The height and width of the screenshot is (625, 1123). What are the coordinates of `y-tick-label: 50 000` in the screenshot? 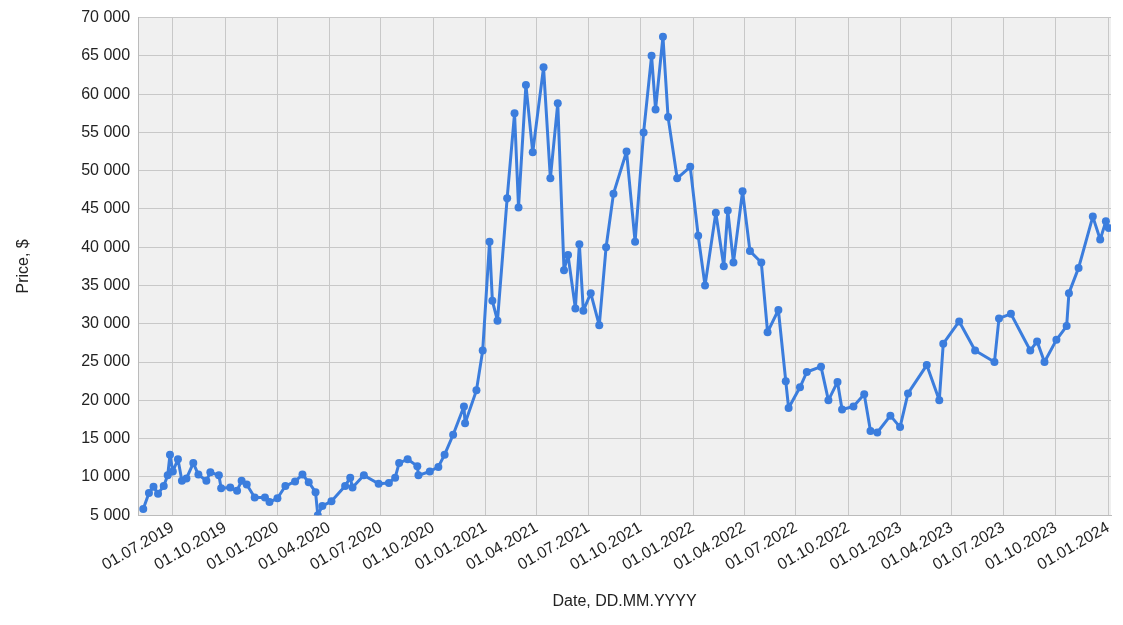 It's located at (106, 170).